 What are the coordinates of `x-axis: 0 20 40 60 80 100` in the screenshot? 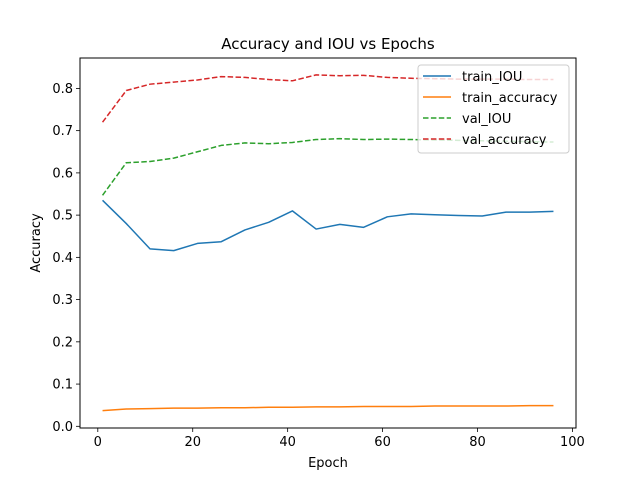 It's located at (339, 439).